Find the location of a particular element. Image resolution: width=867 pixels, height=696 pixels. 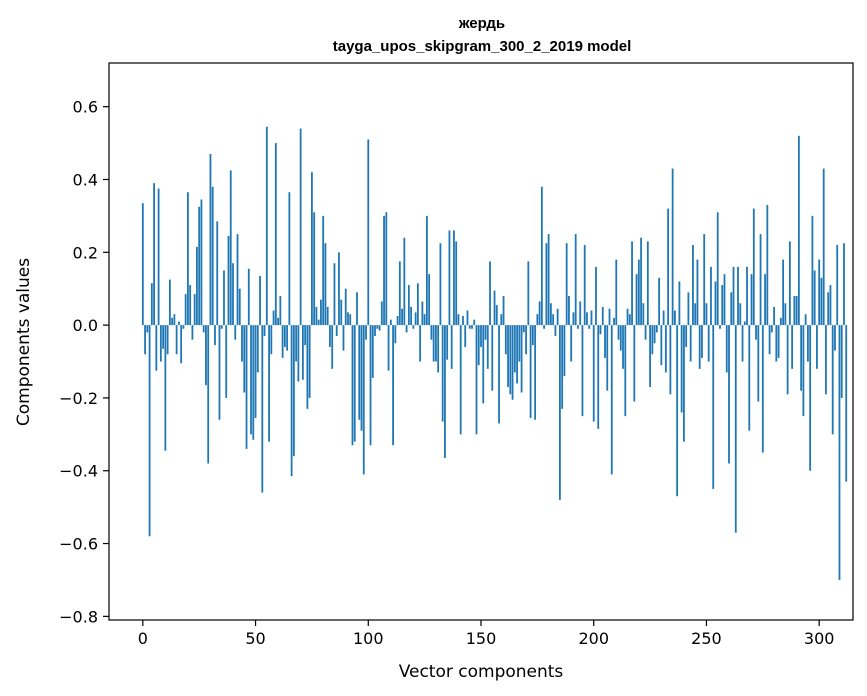

y-tick-label-4: 0.0 is located at coordinates (85, 325).